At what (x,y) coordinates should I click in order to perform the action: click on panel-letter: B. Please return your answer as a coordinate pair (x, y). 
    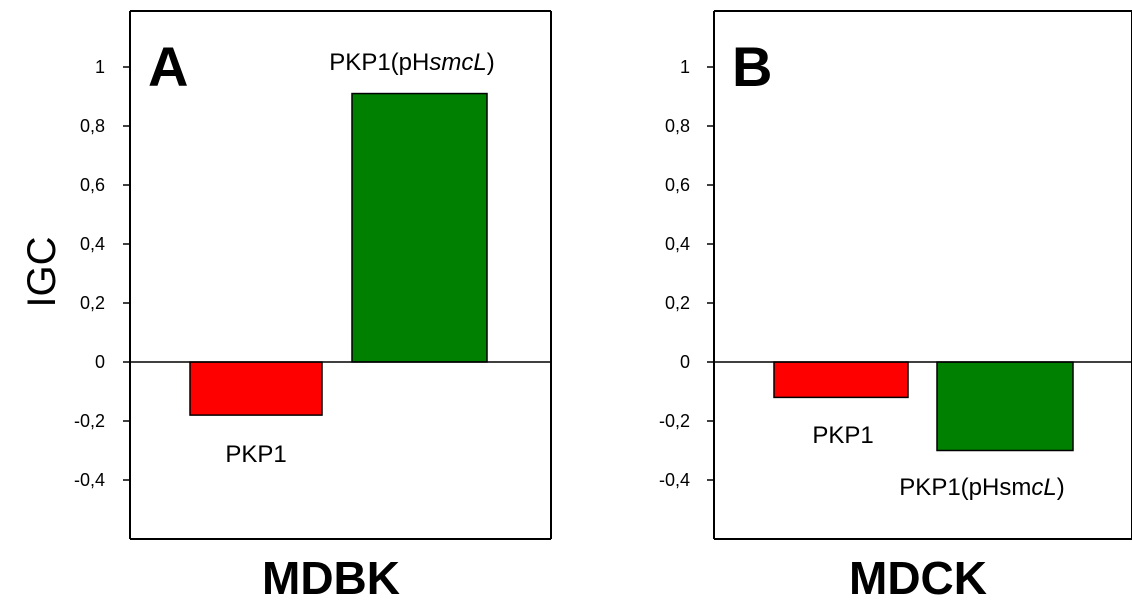
    Looking at the image, I should click on (752, 66).